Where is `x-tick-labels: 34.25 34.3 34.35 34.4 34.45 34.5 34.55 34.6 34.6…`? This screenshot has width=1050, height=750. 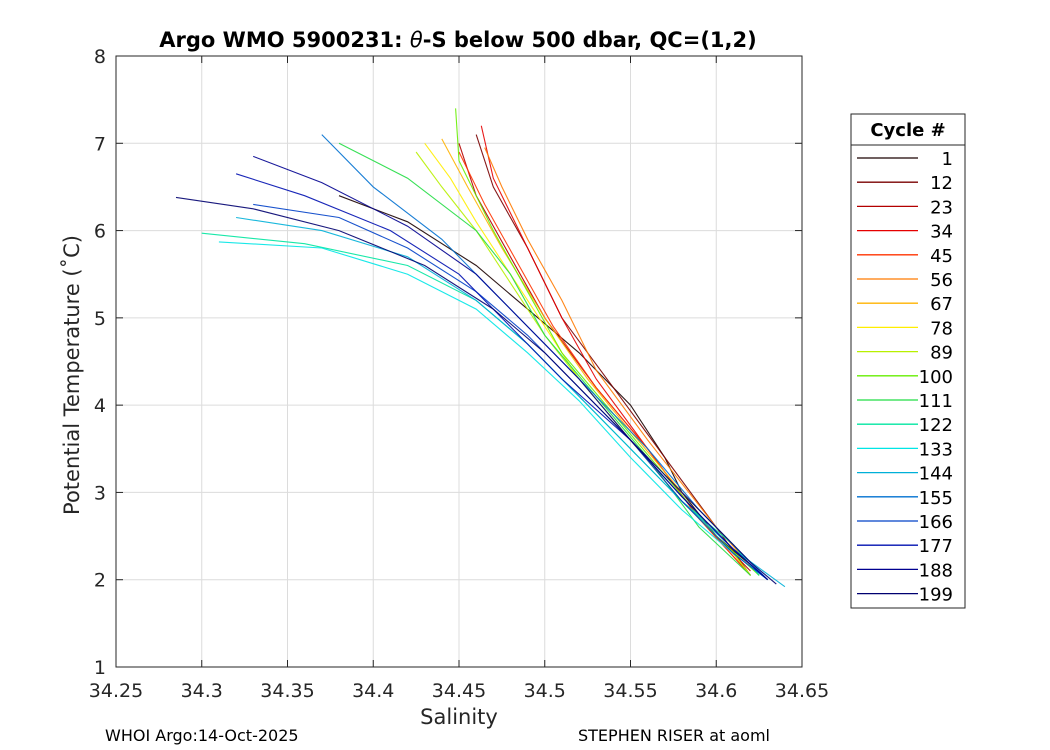
x-tick-labels: 34.25 34.3 34.35 34.4 34.45 34.5 34.55 34.6 34.6… is located at coordinates (459, 691).